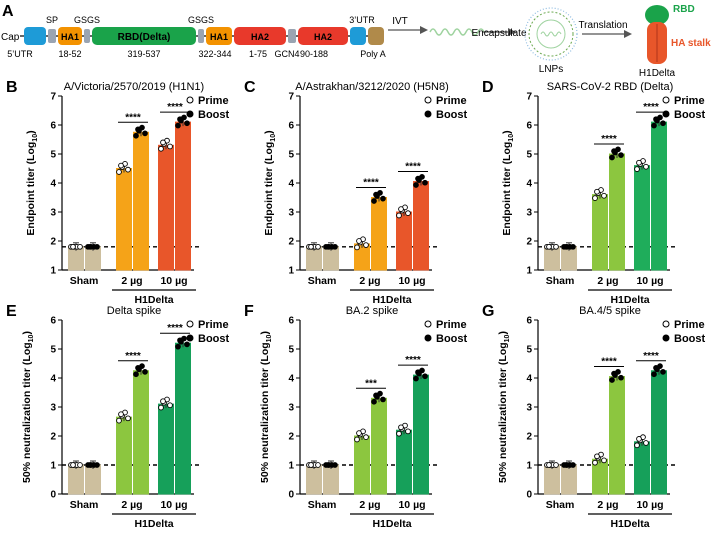 Image resolution: width=712 pixels, height=535 pixels. I want to click on h1delta-label: H1Delta, so click(657, 73).